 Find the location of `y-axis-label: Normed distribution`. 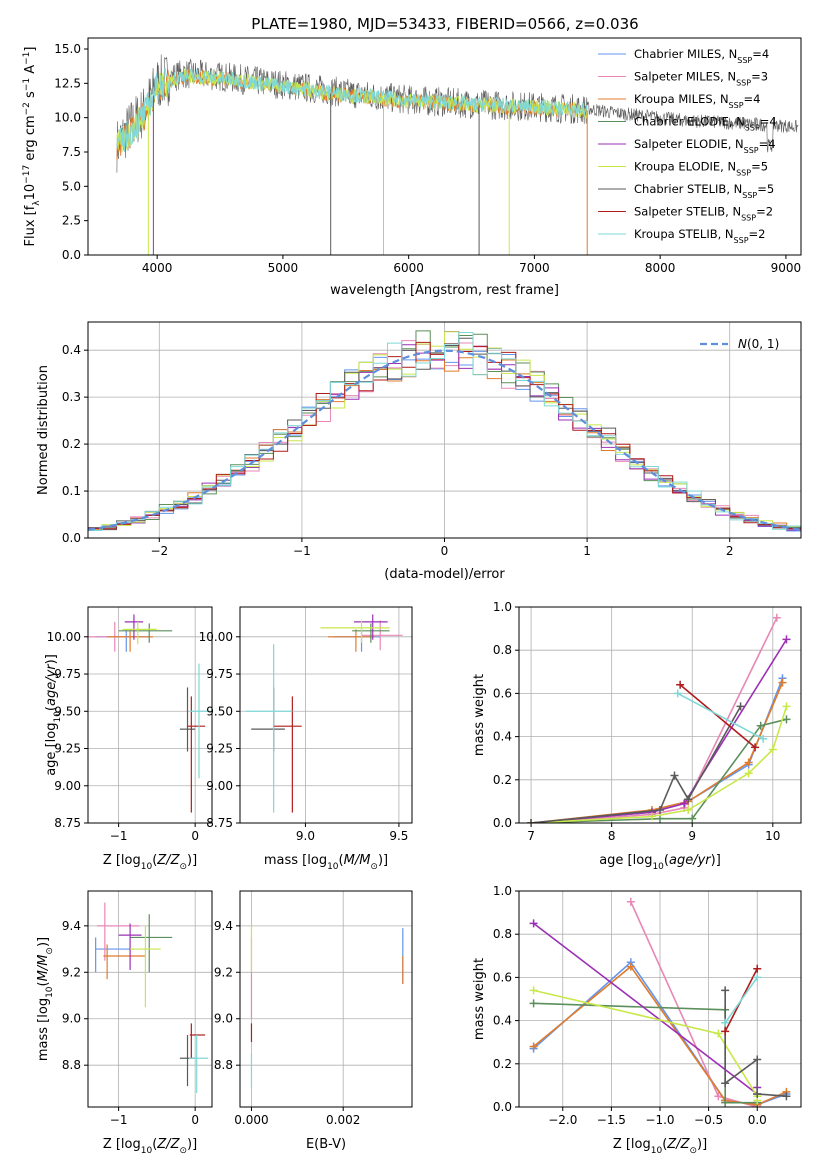

y-axis-label: Normed distribution is located at coordinates (43, 430).